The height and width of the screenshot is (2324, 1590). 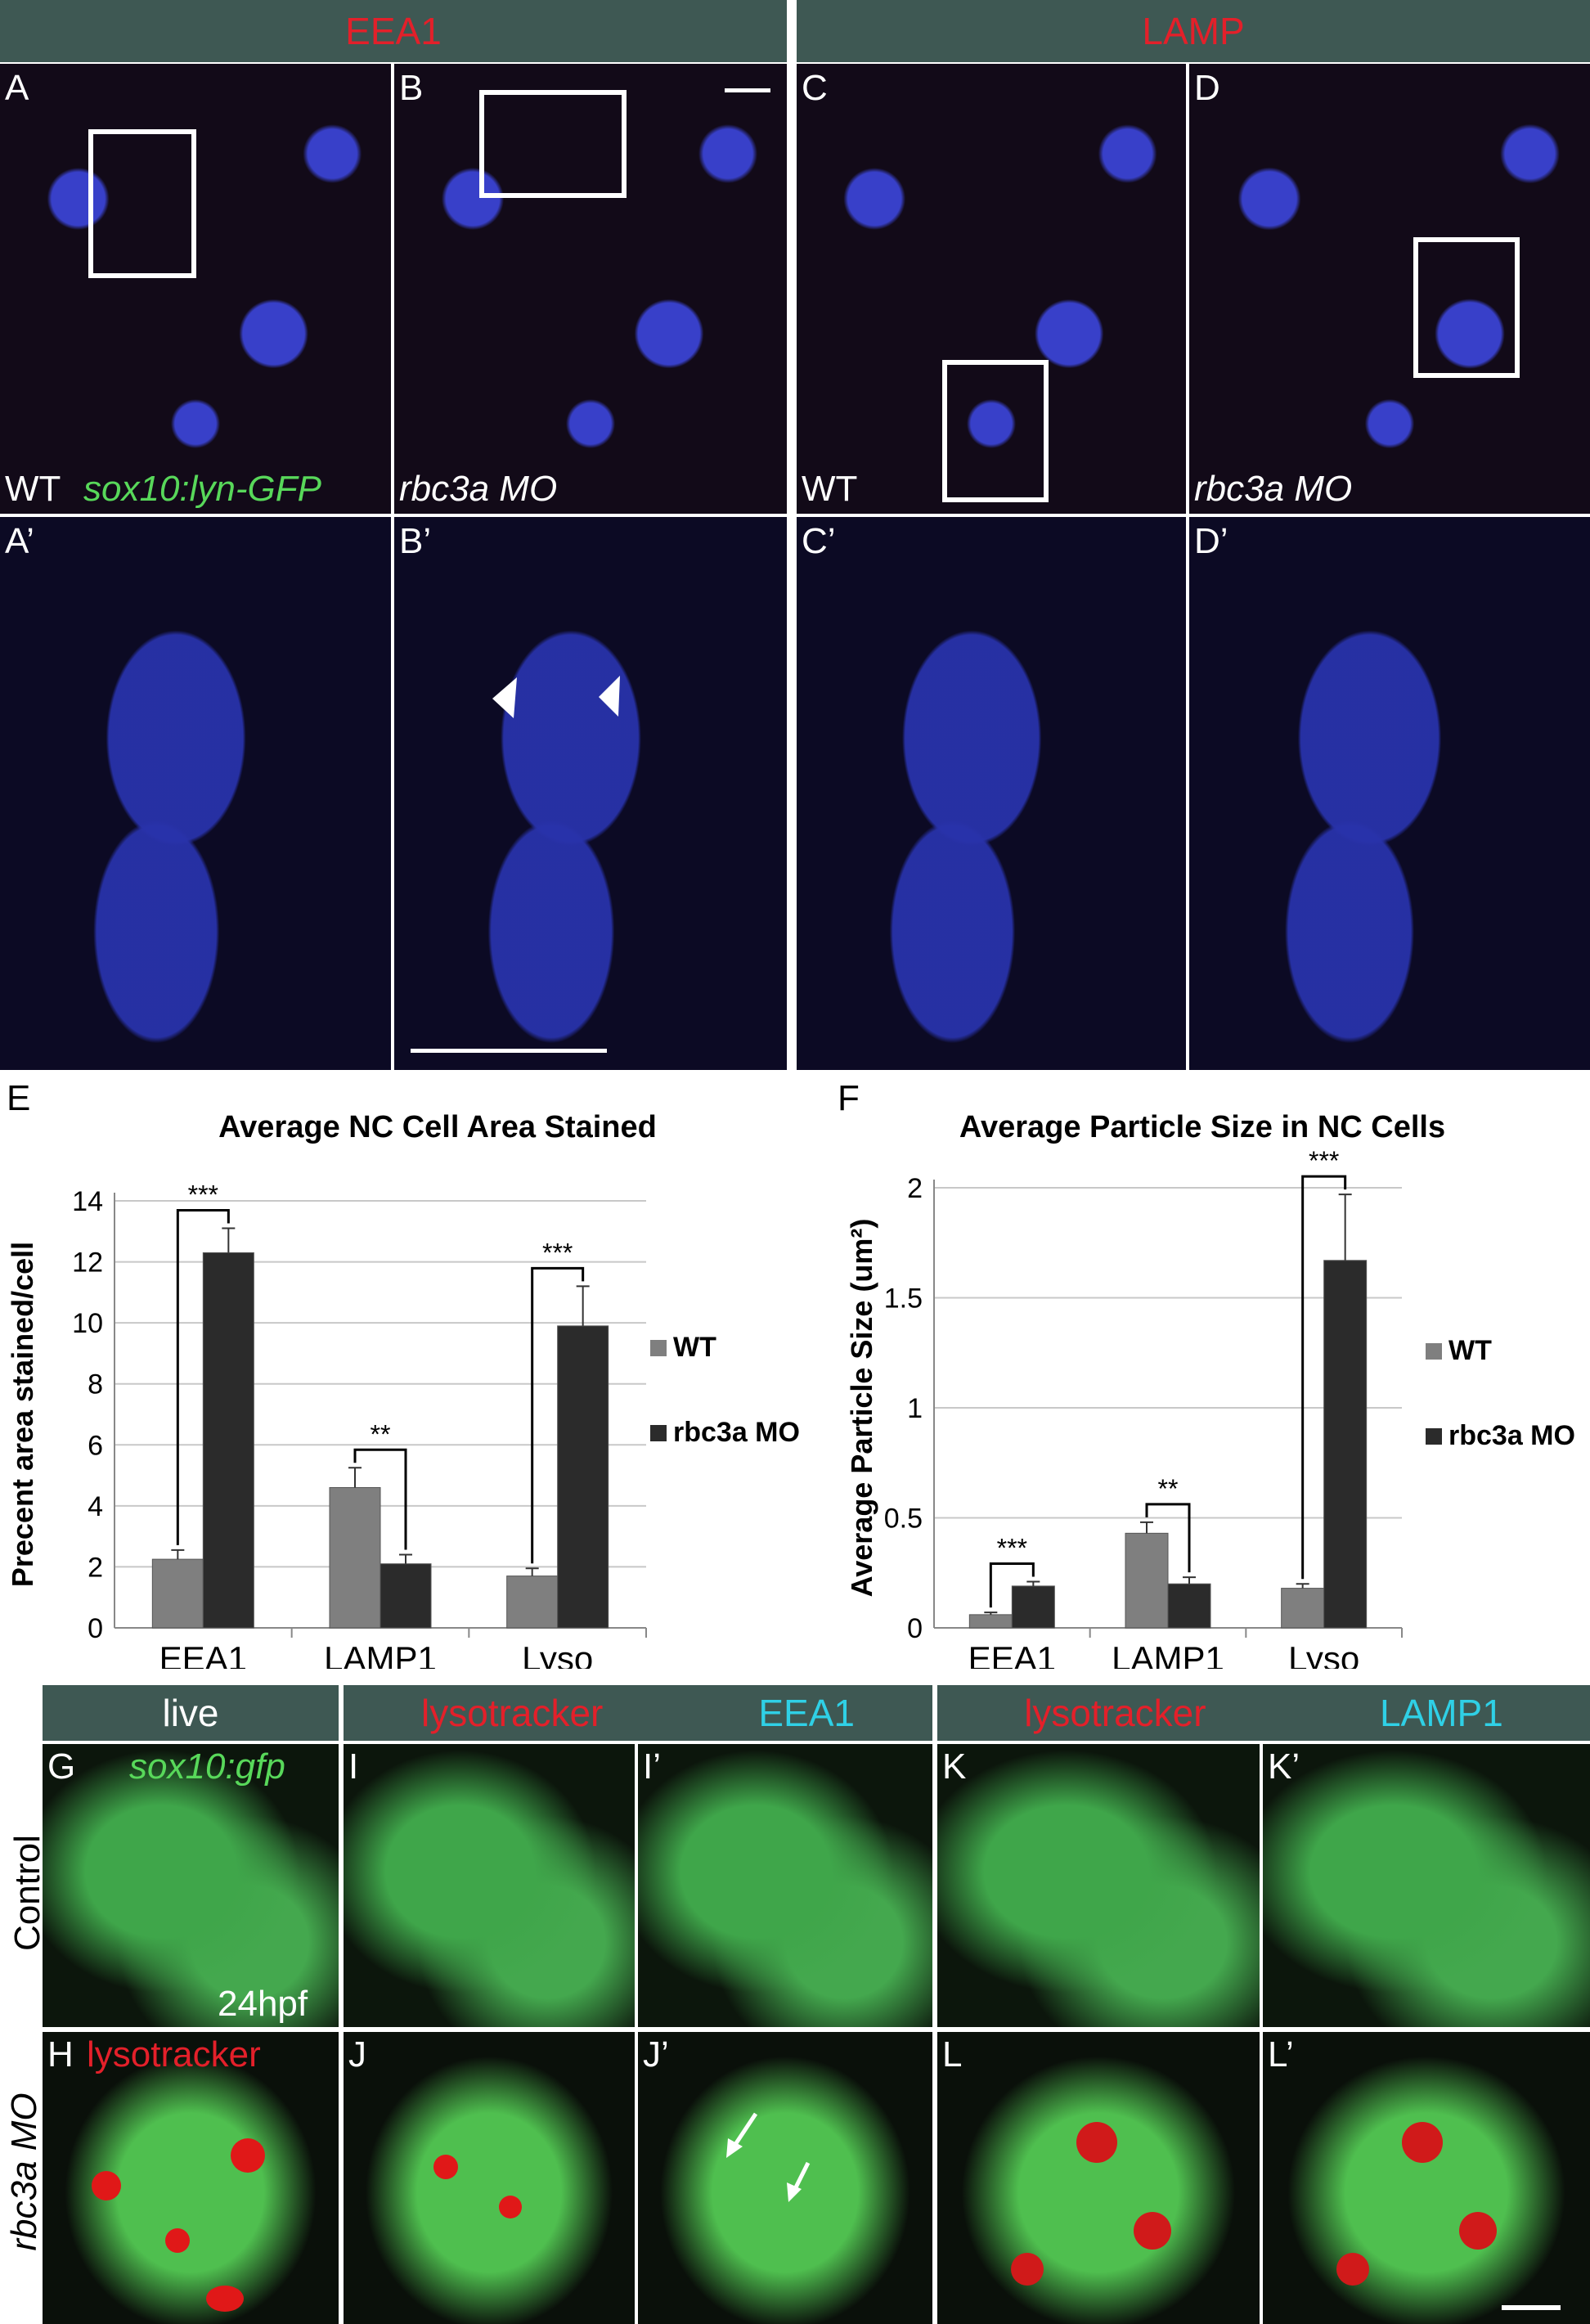 I want to click on header-live: live, so click(x=191, y=1713).